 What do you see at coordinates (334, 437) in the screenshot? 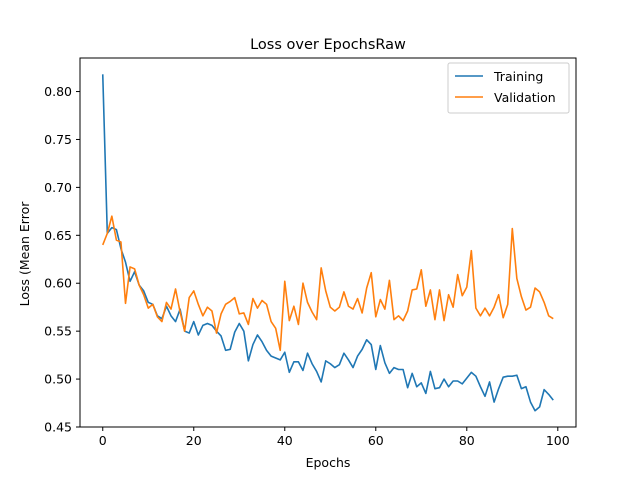
I see `x-axis: 0 20 40 60 80 100` at bounding box center [334, 437].